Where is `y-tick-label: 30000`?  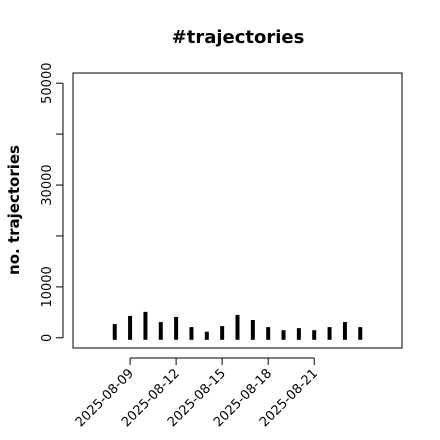 y-tick-label: 30000 is located at coordinates (47, 184).